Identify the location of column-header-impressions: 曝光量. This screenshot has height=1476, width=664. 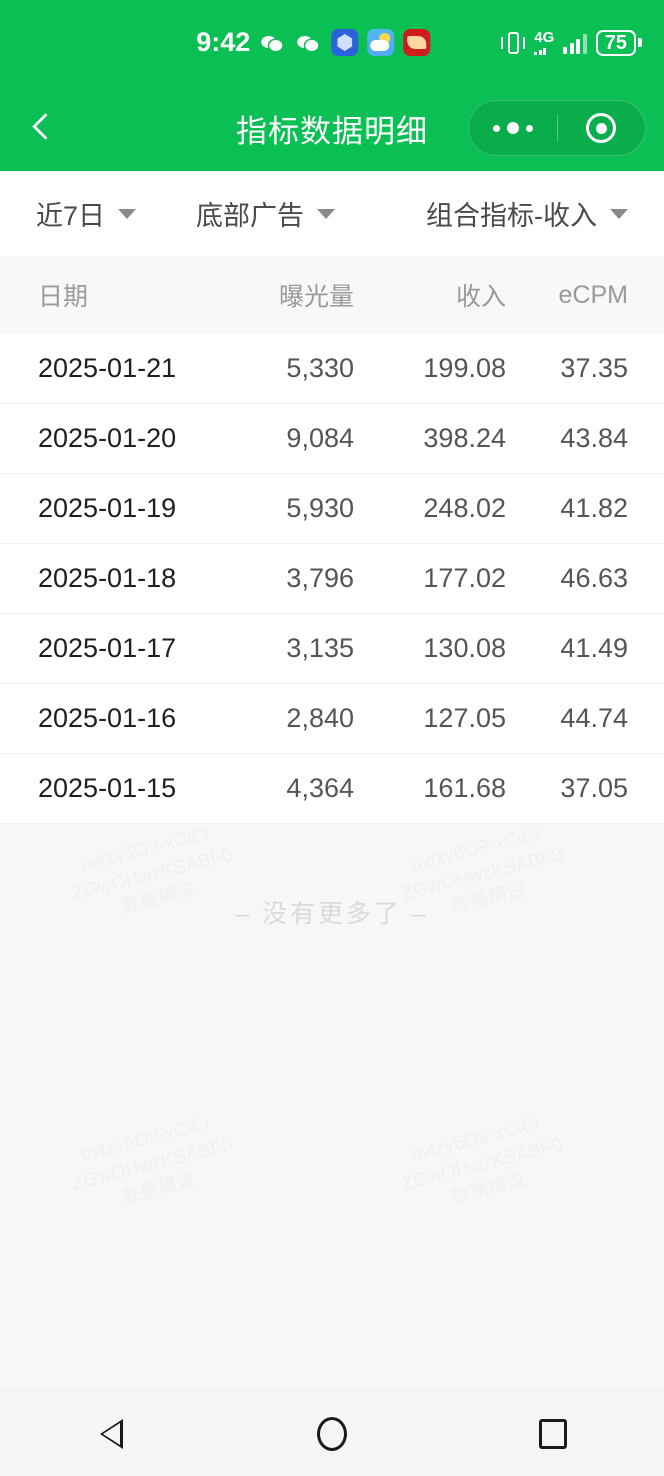
(316, 297).